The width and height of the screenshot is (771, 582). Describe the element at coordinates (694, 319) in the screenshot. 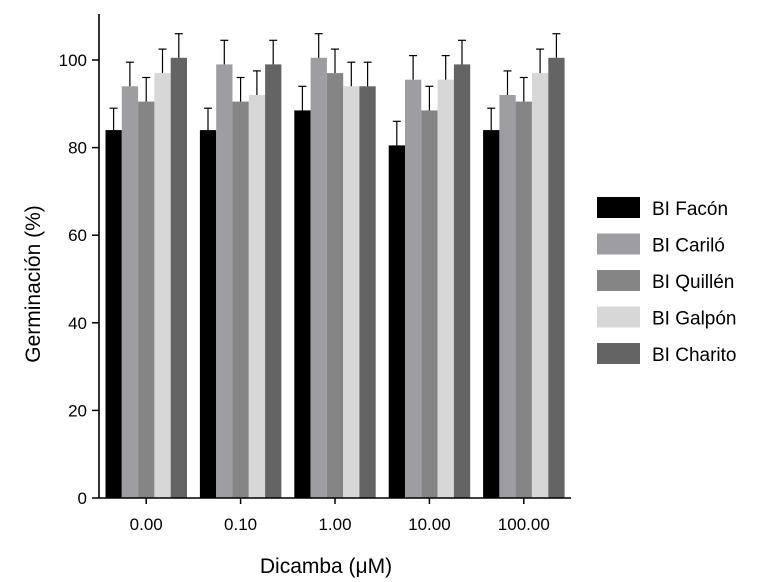

I see `legend-label: BI Galpón` at that location.